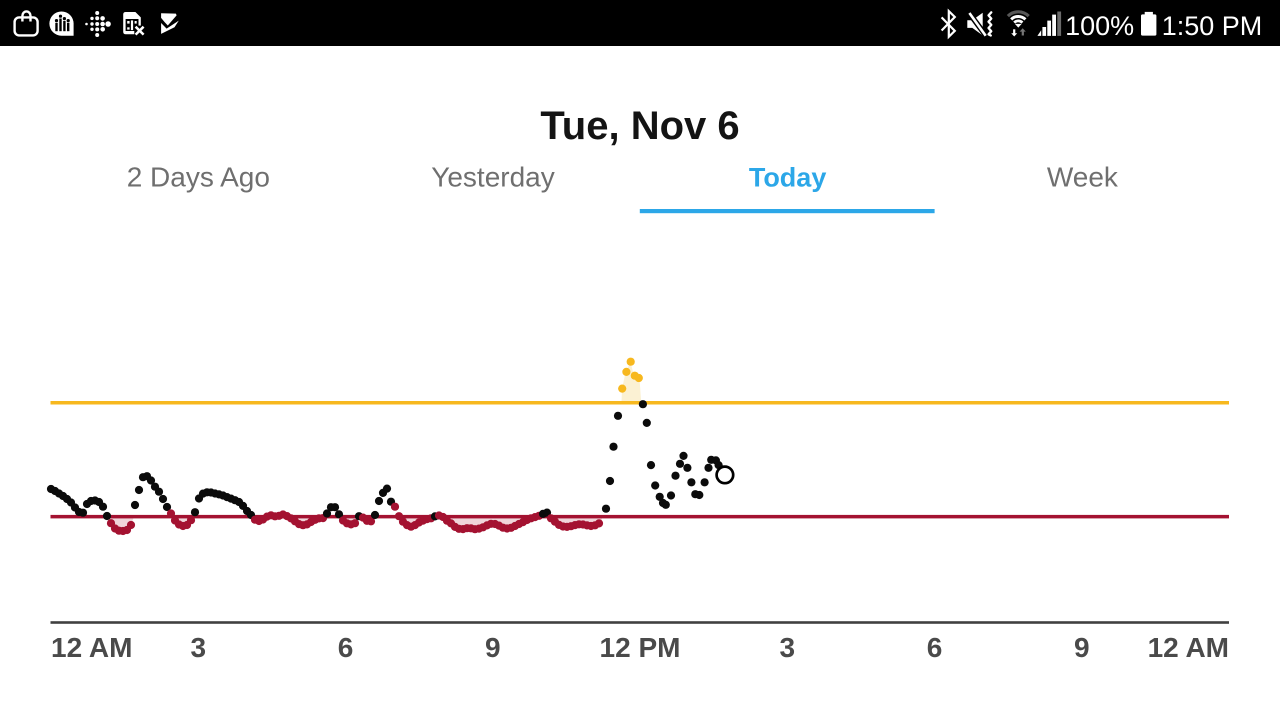 The width and height of the screenshot is (1280, 720). I want to click on svg-text: 12 PM, so click(640, 647).